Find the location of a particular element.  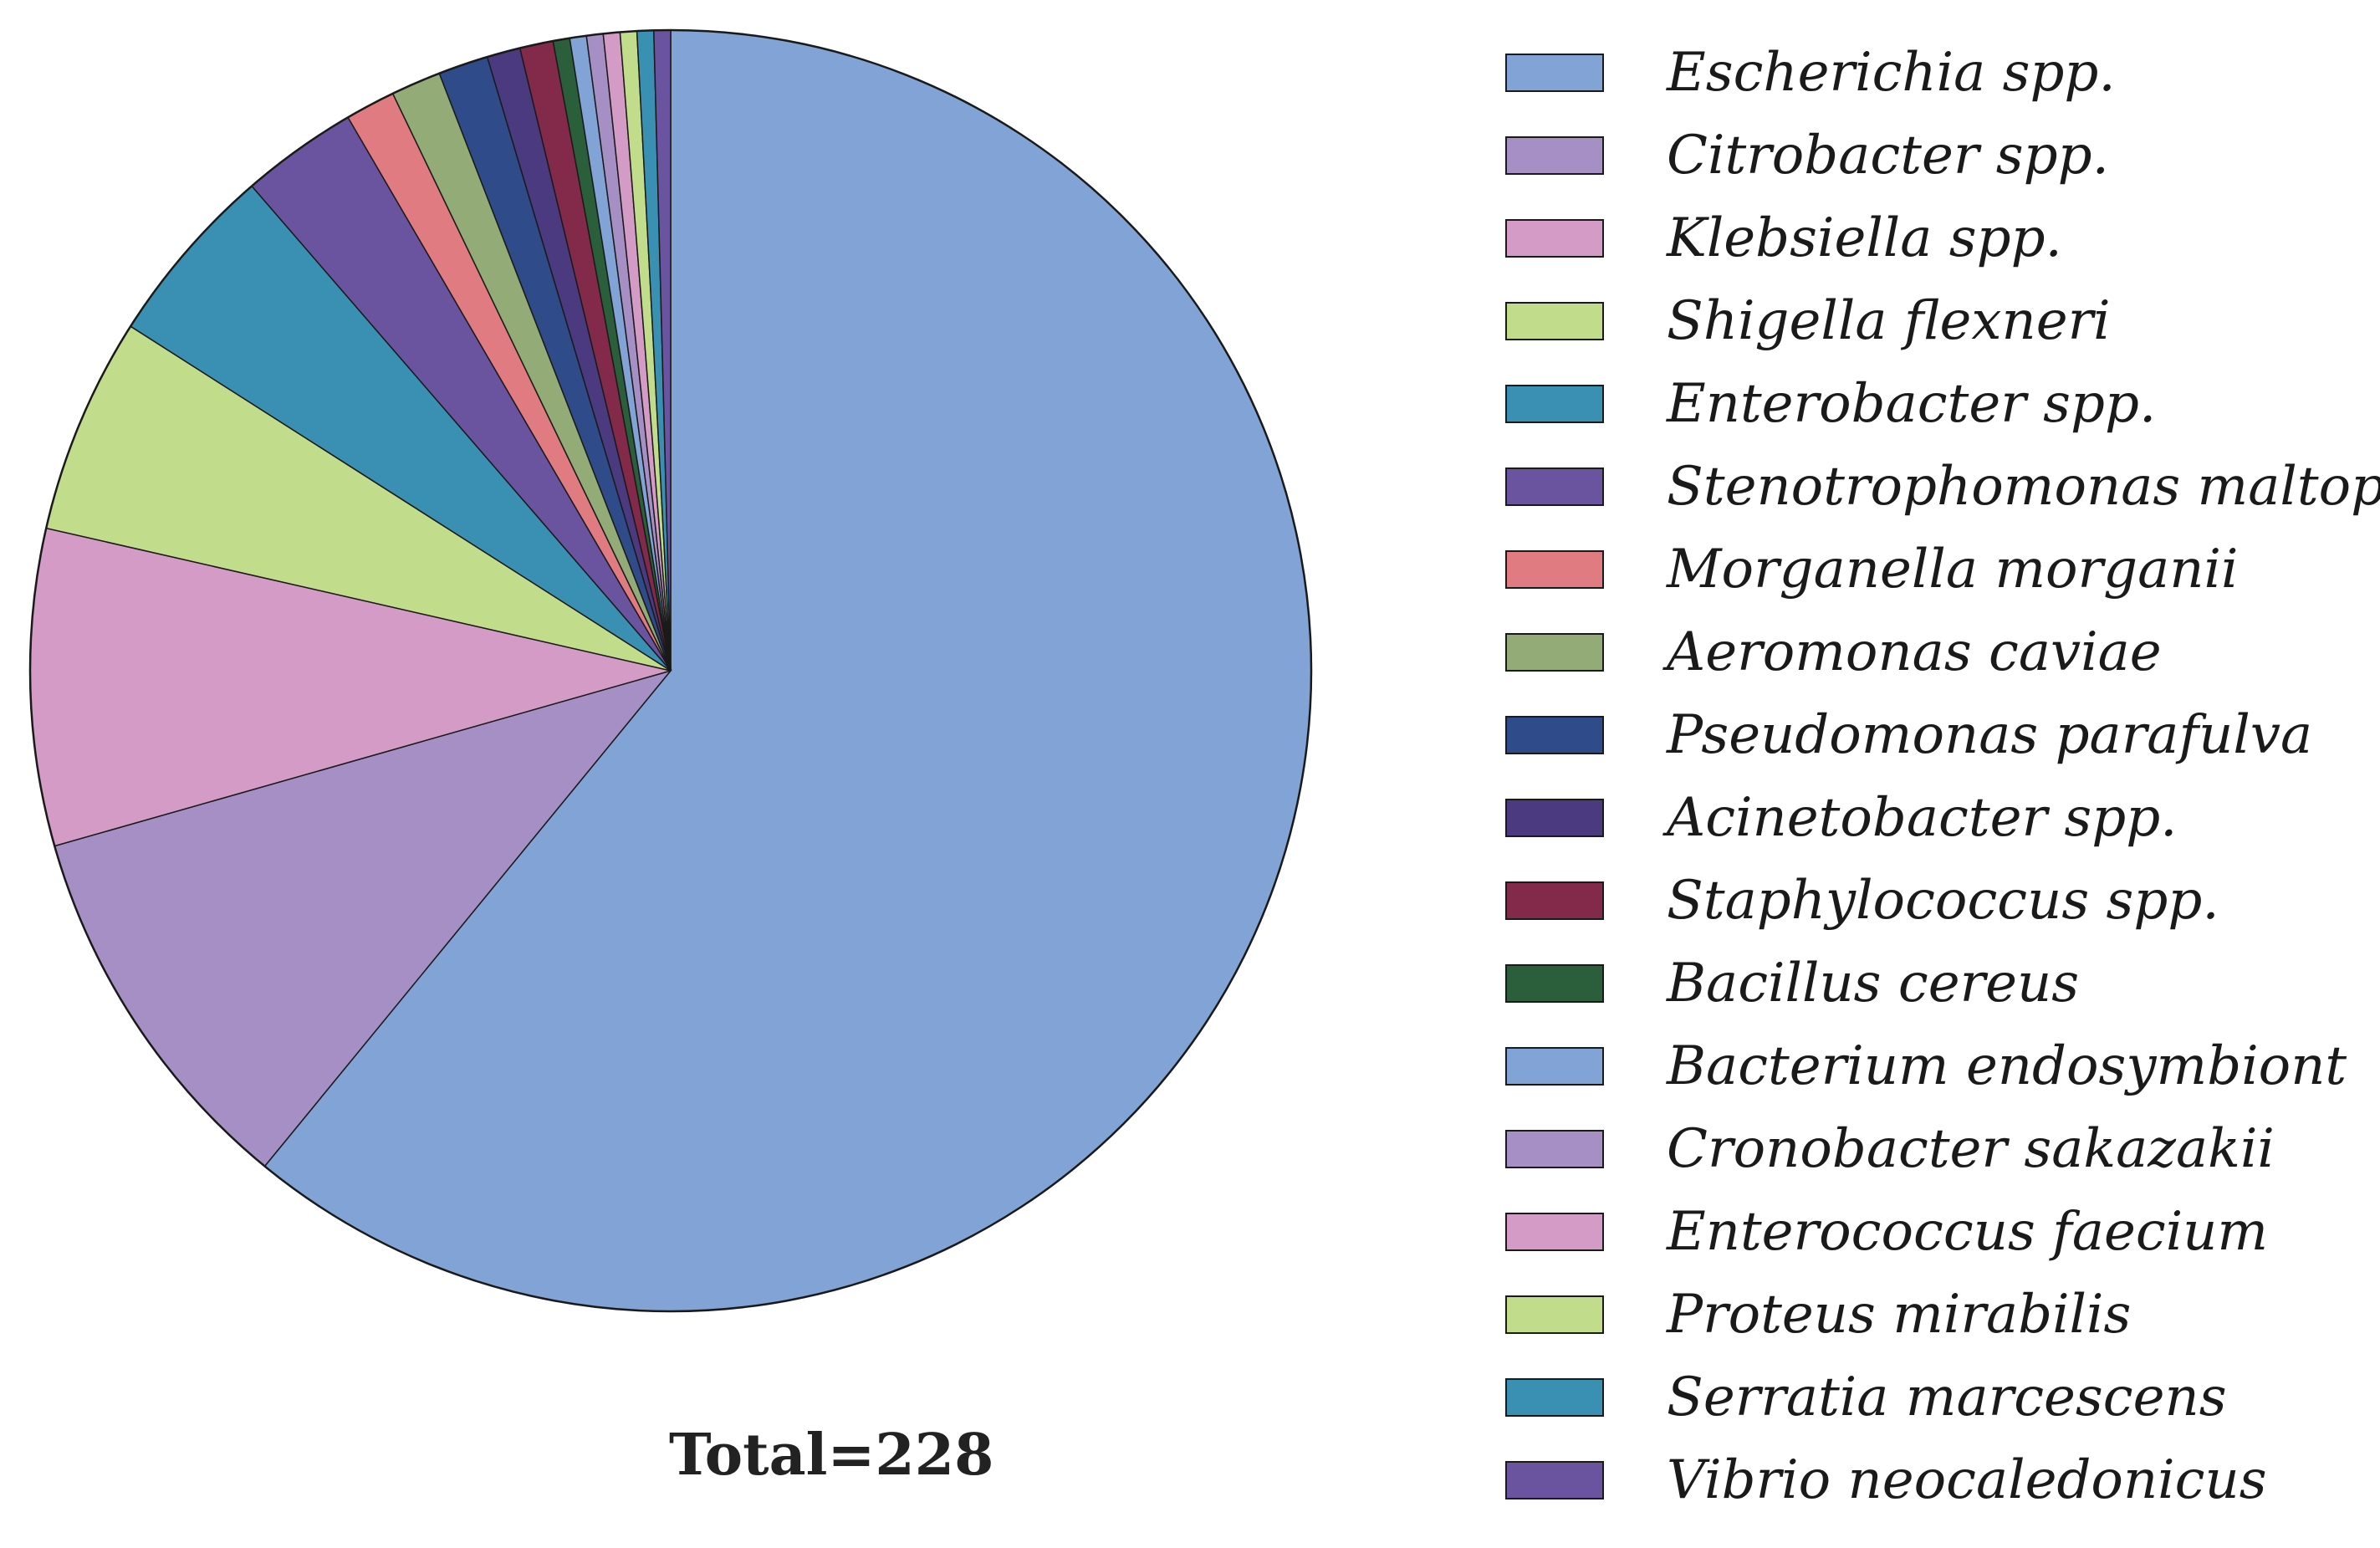

legend-label-4: Enterobacter spp. is located at coordinates (1912, 404).